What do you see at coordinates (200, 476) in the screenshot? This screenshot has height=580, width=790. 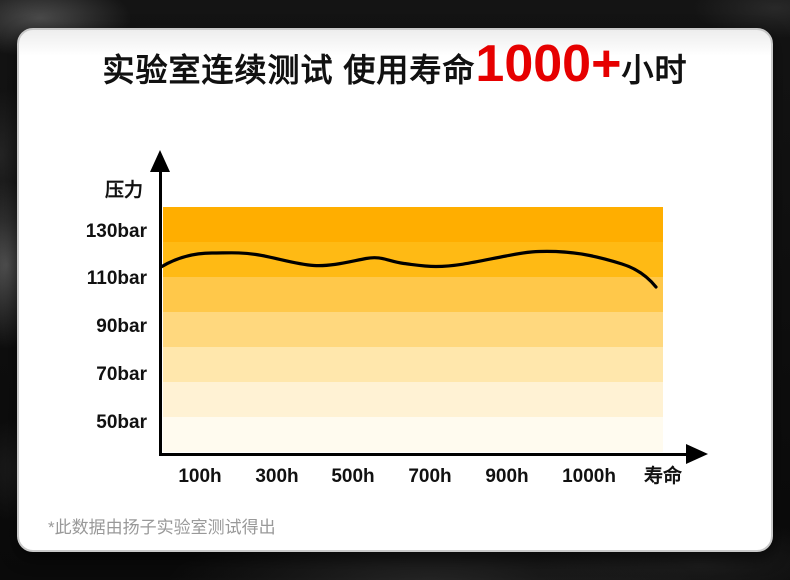 I see `x-tick: 100h` at bounding box center [200, 476].